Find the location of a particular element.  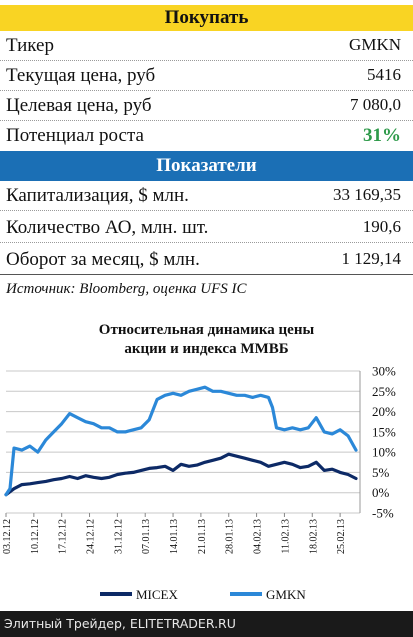

capitalization-label: Капитализация, $ млн. is located at coordinates (97, 195).